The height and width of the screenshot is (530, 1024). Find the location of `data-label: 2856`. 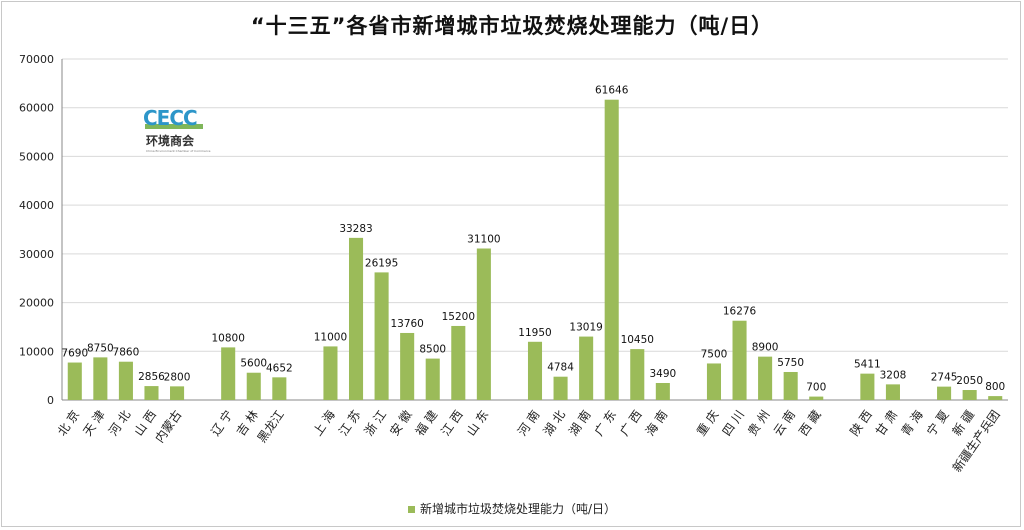

data-label: 2856 is located at coordinates (151, 377).